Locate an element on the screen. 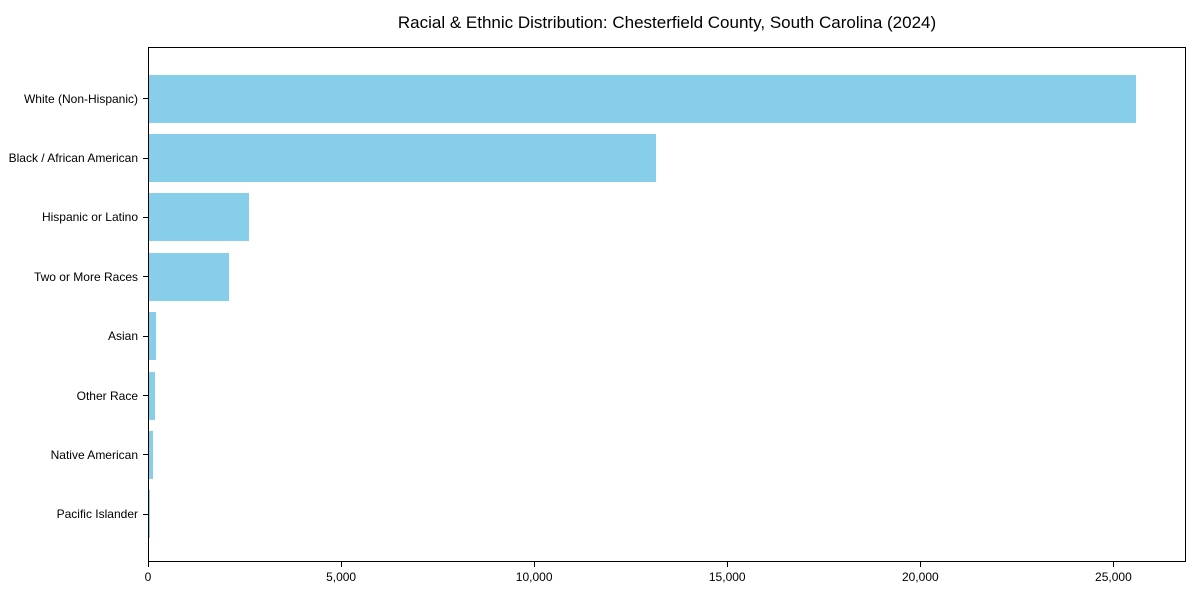 Image resolution: width=1200 pixels, height=600 pixels. bar-row-pacific-islander is located at coordinates (667, 514).